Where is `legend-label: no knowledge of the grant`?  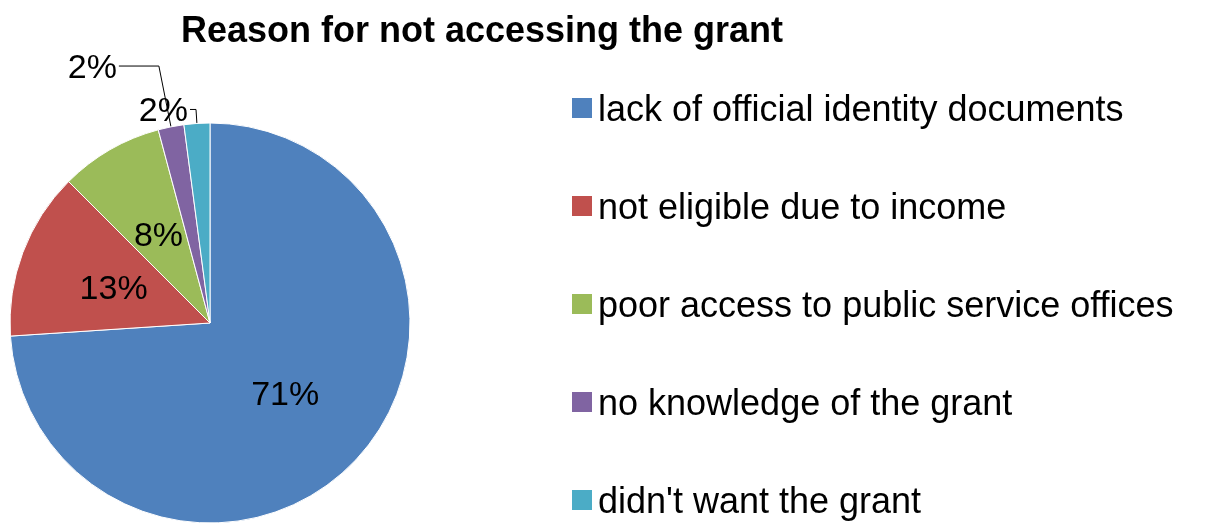
legend-label: no knowledge of the grant is located at coordinates (805, 402).